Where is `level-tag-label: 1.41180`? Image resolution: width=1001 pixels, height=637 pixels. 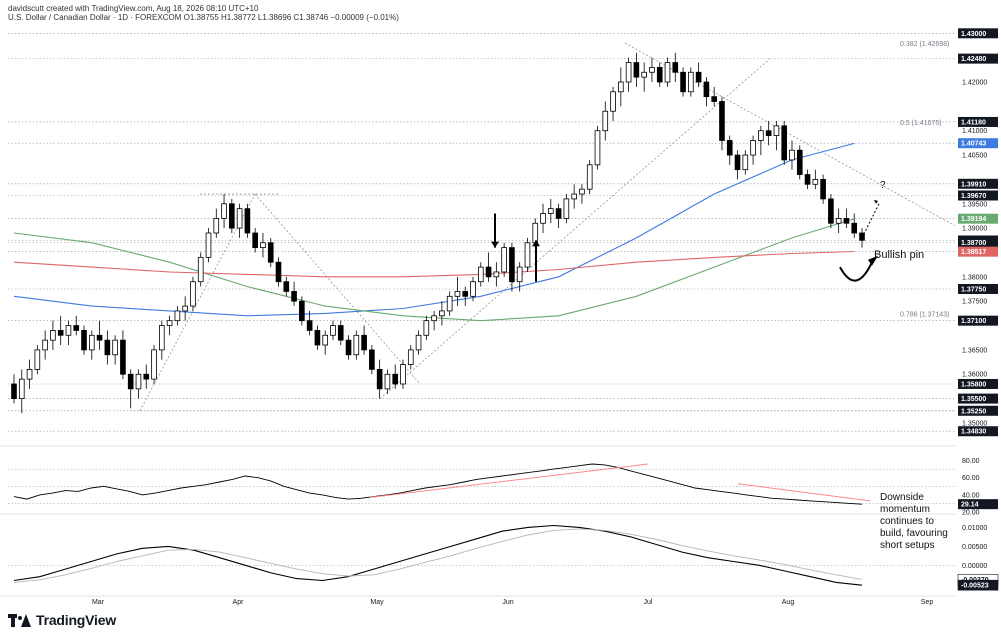 level-tag-label: 1.41180 is located at coordinates (973, 122).